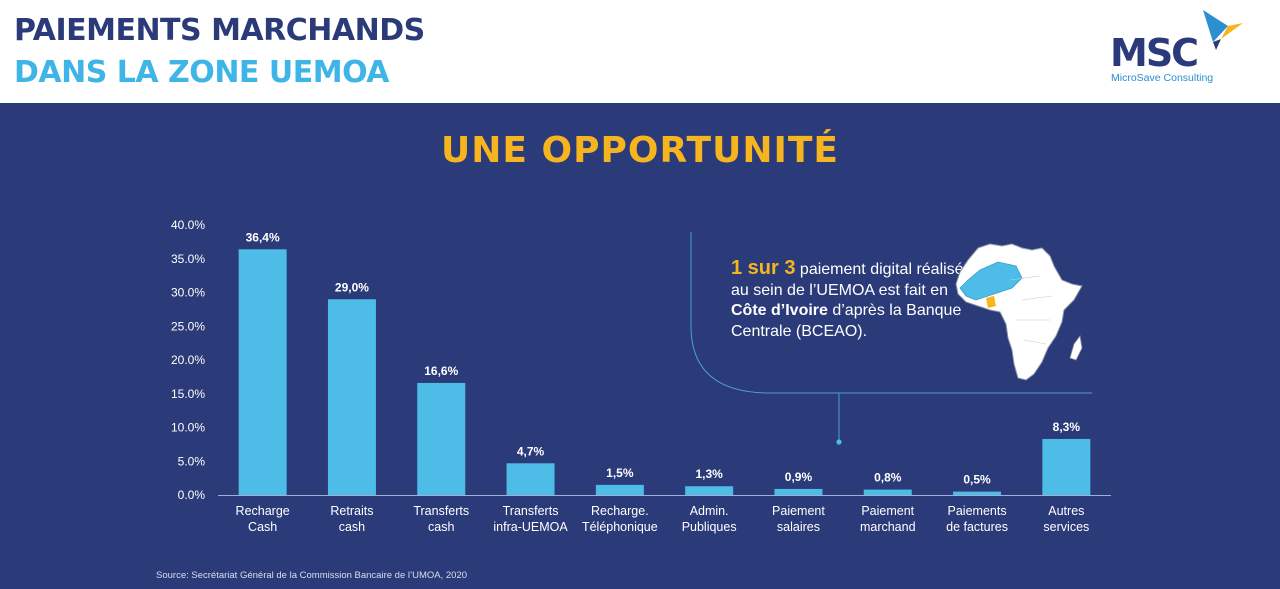 Image resolution: width=1280 pixels, height=589 pixels. Describe the element at coordinates (977, 480) in the screenshot. I see `data-label: 0,5%` at that location.